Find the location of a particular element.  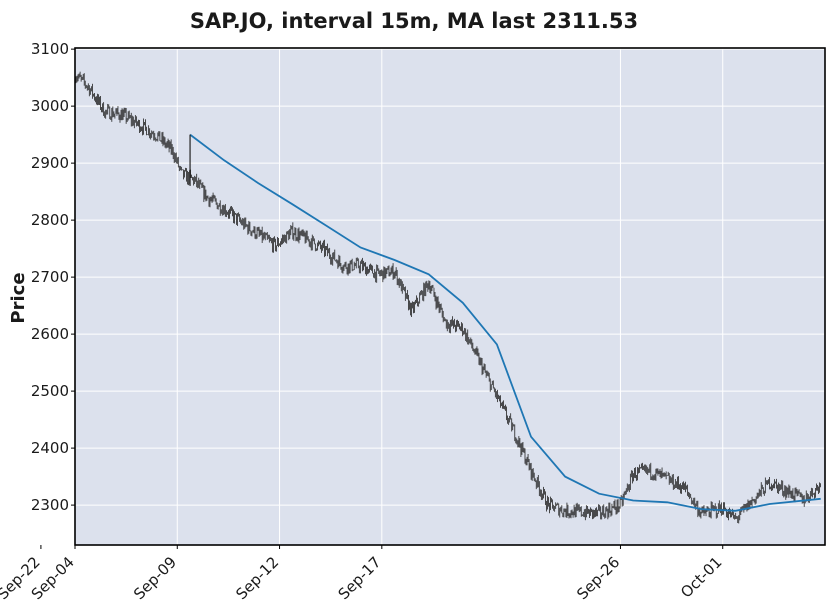

y-axis-label: Price is located at coordinates (18, 297).